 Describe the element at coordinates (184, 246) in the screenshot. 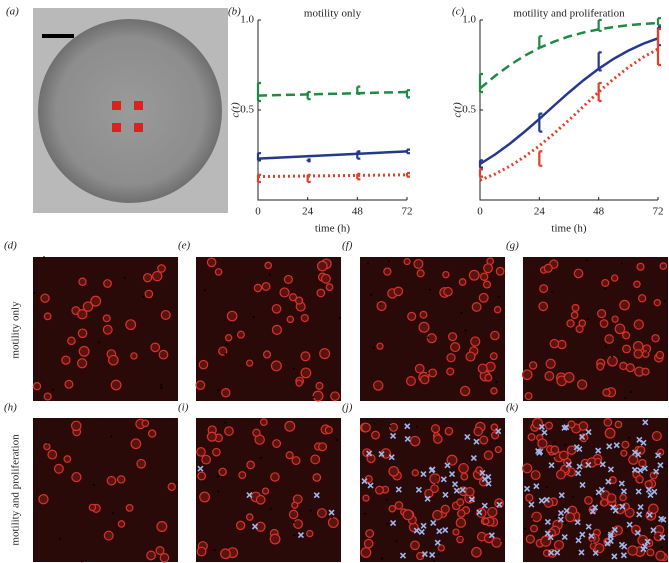

I see `panel-label: (e)` at that location.